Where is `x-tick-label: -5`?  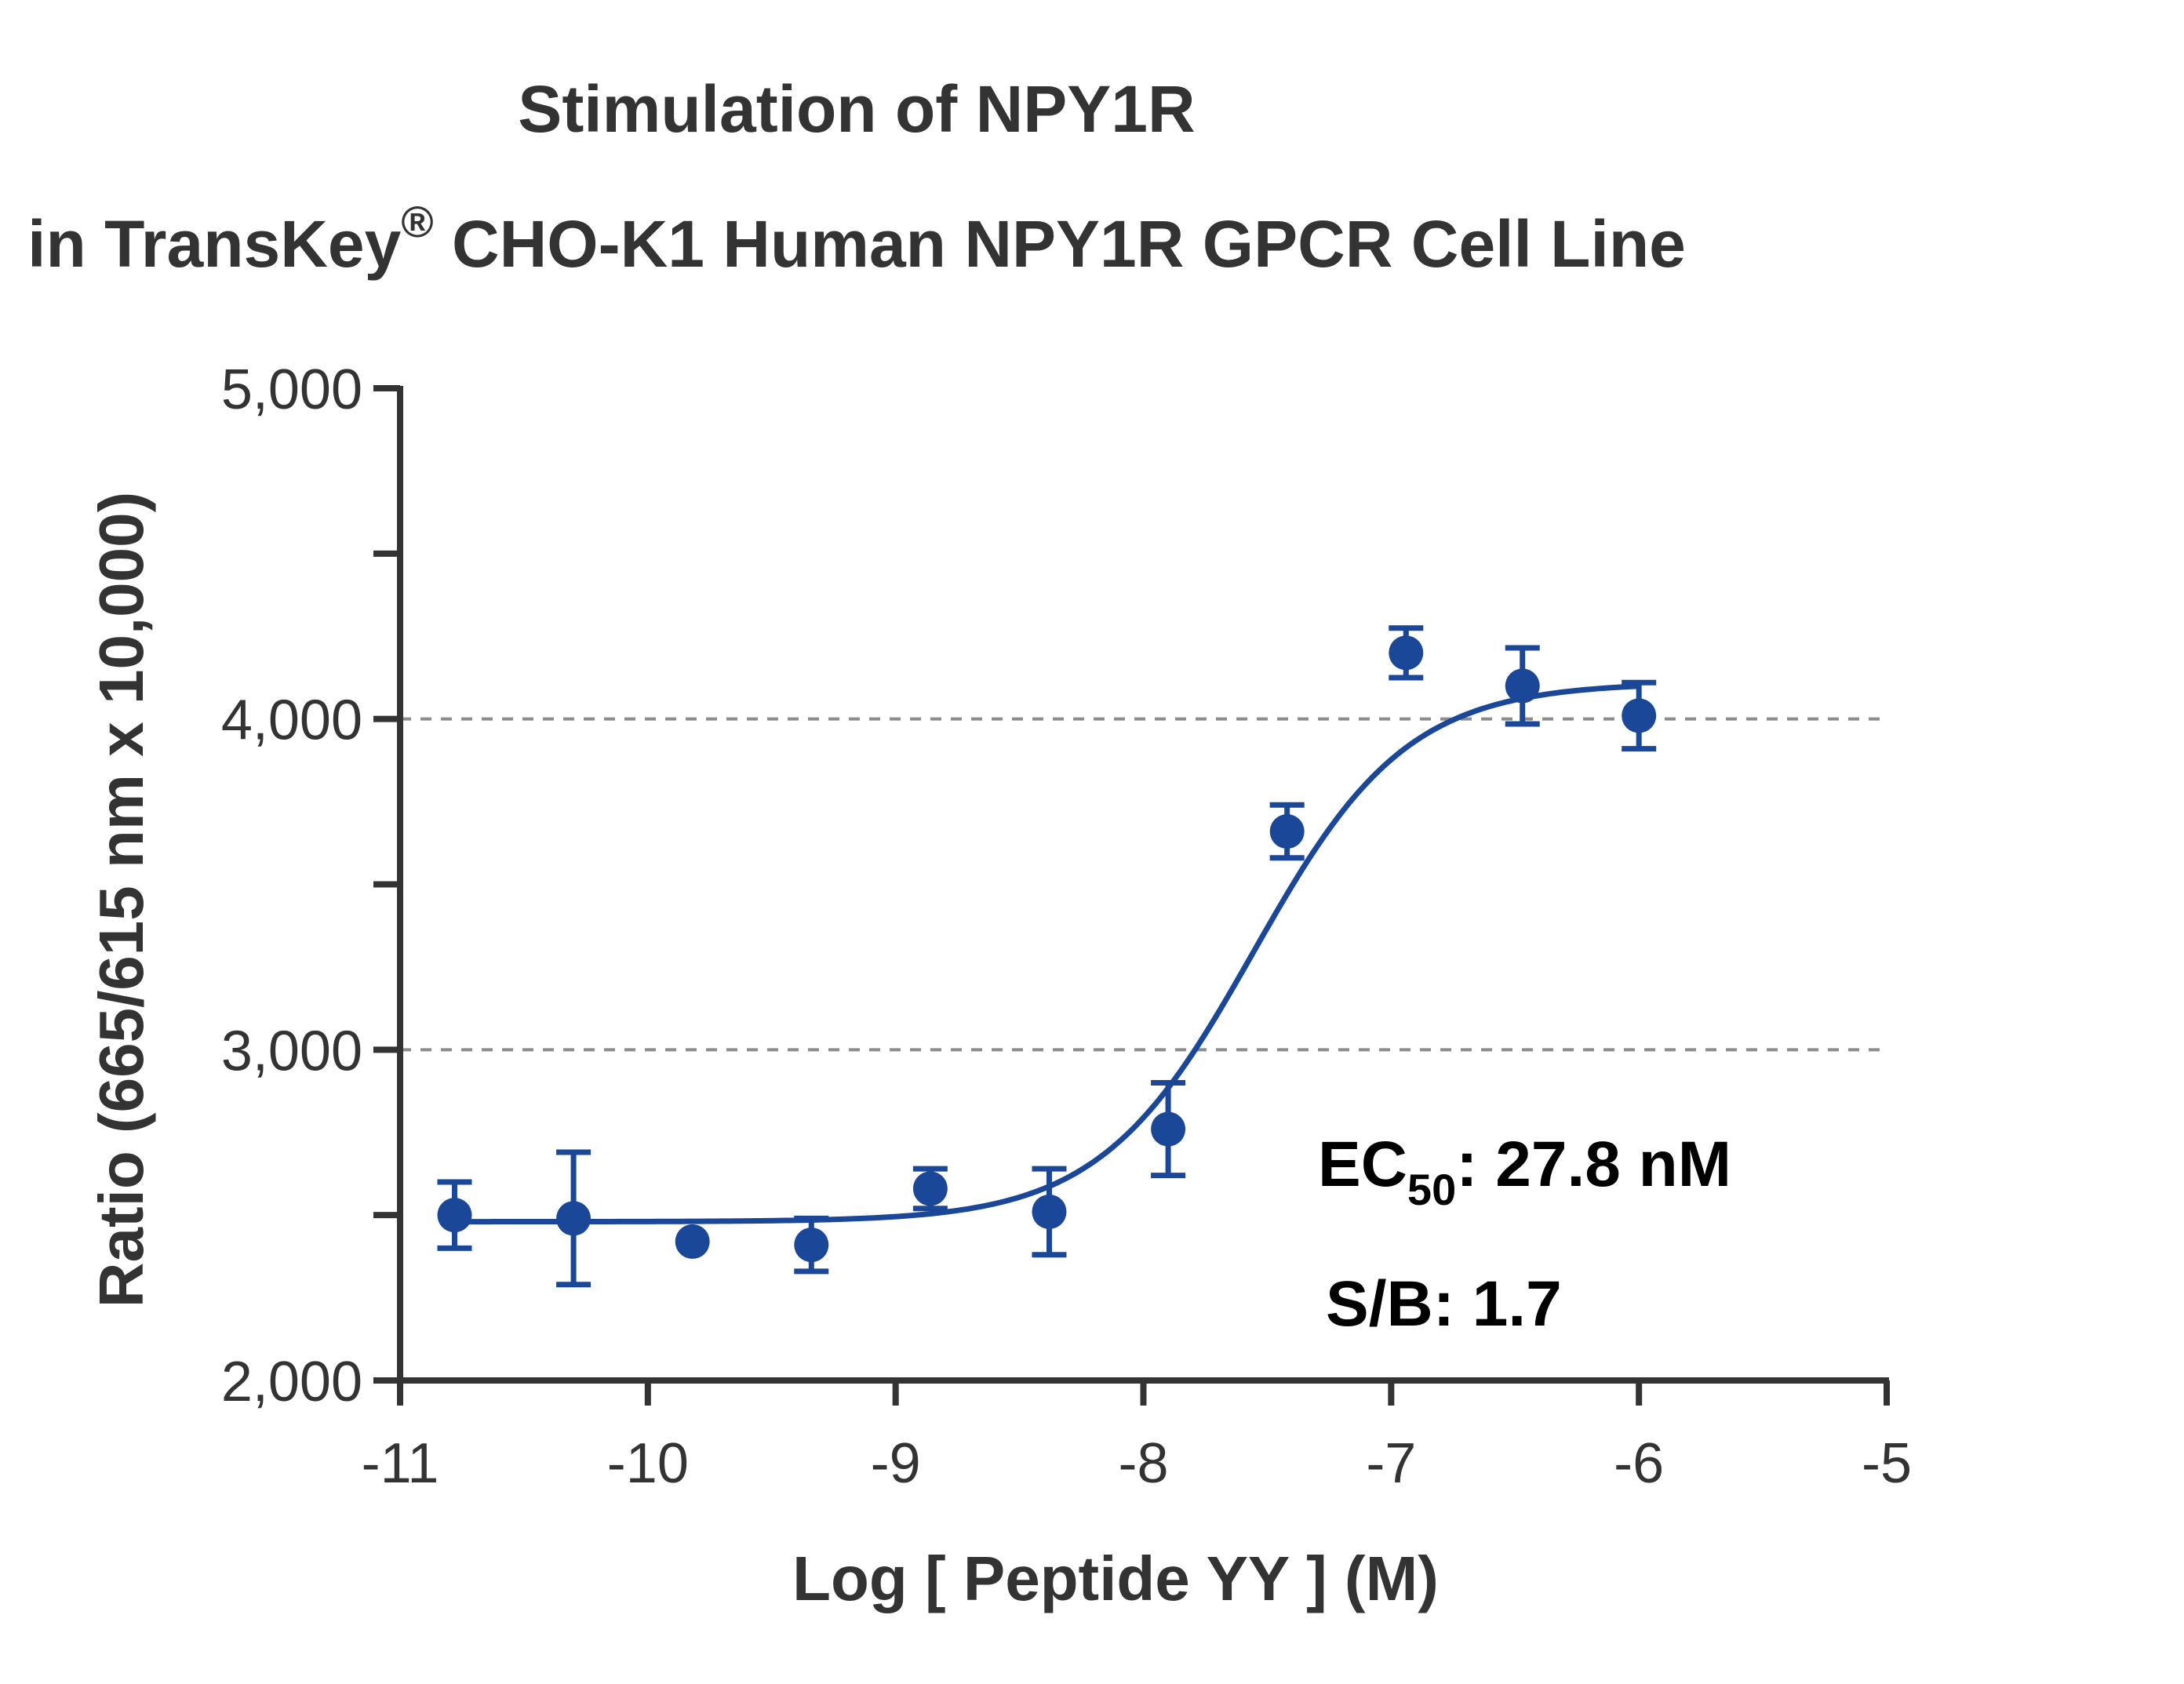 x-tick-label: -5 is located at coordinates (1887, 1463).